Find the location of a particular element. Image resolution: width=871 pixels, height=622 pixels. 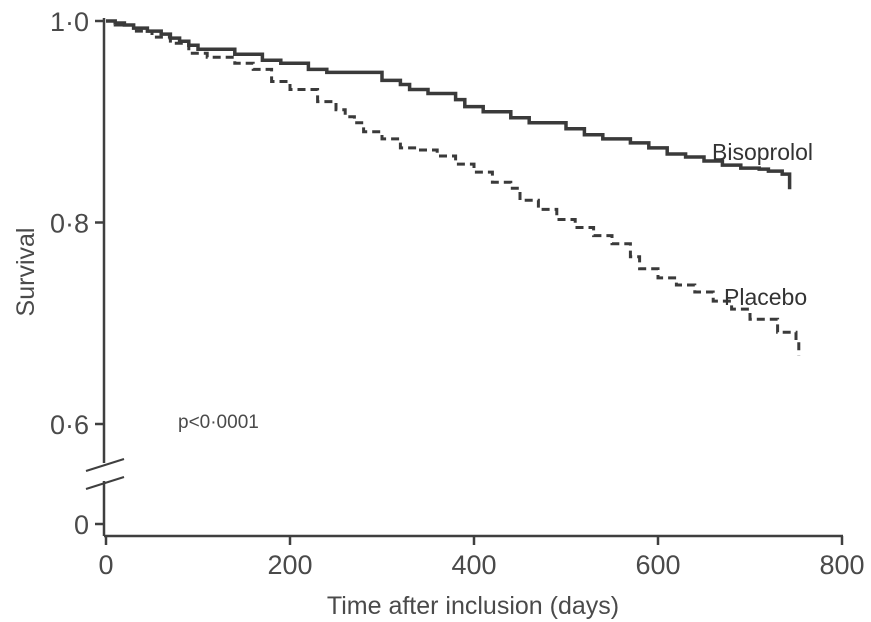

x-tick-label: 400 is located at coordinates (473, 565).